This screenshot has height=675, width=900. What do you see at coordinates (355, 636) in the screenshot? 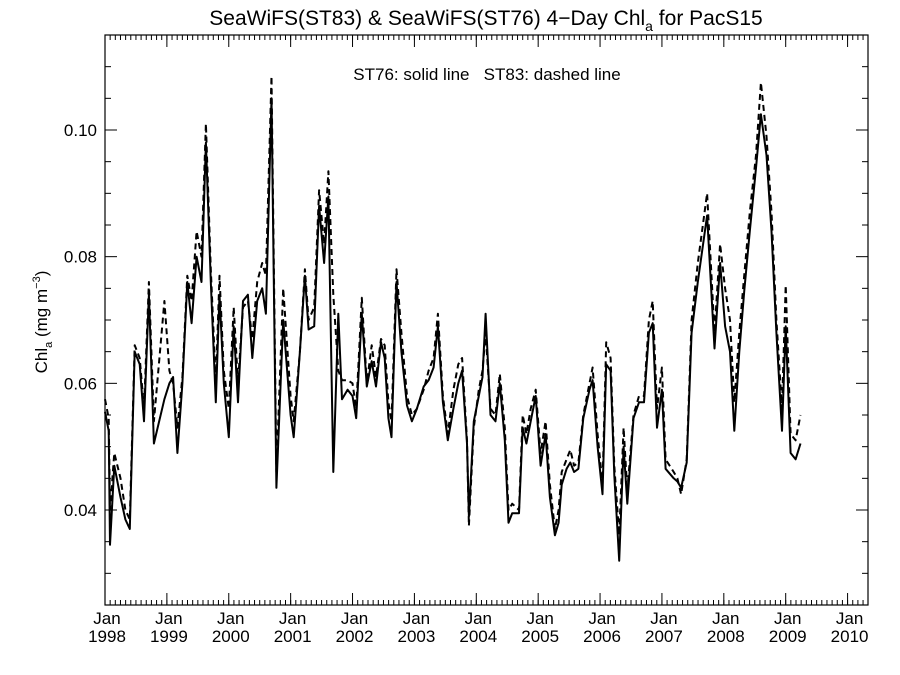
I see `x-tick-year: 2002` at bounding box center [355, 636].